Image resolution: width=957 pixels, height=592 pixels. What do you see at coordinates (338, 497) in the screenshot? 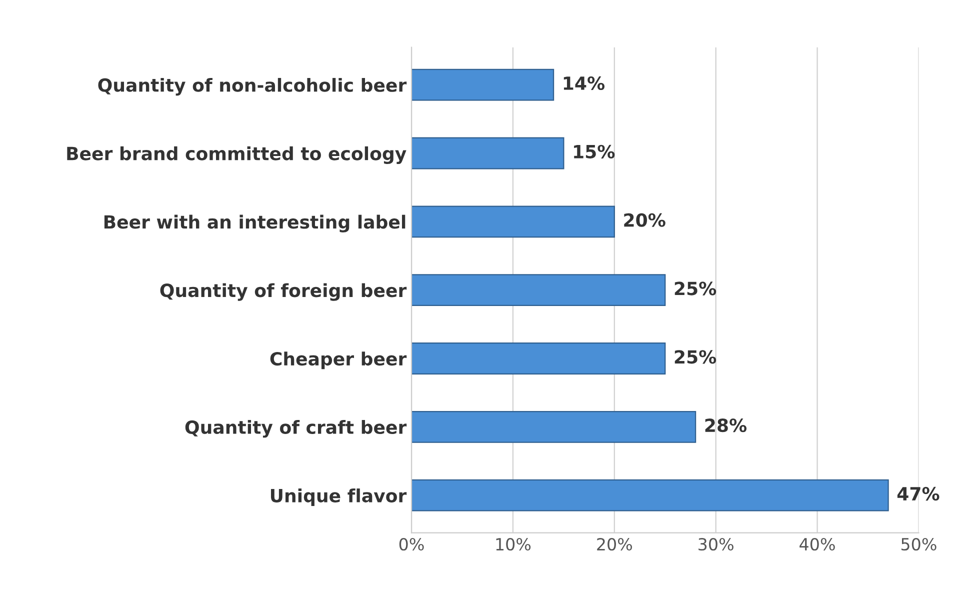
I see `y-tick-label: Unique flavor` at bounding box center [338, 497].